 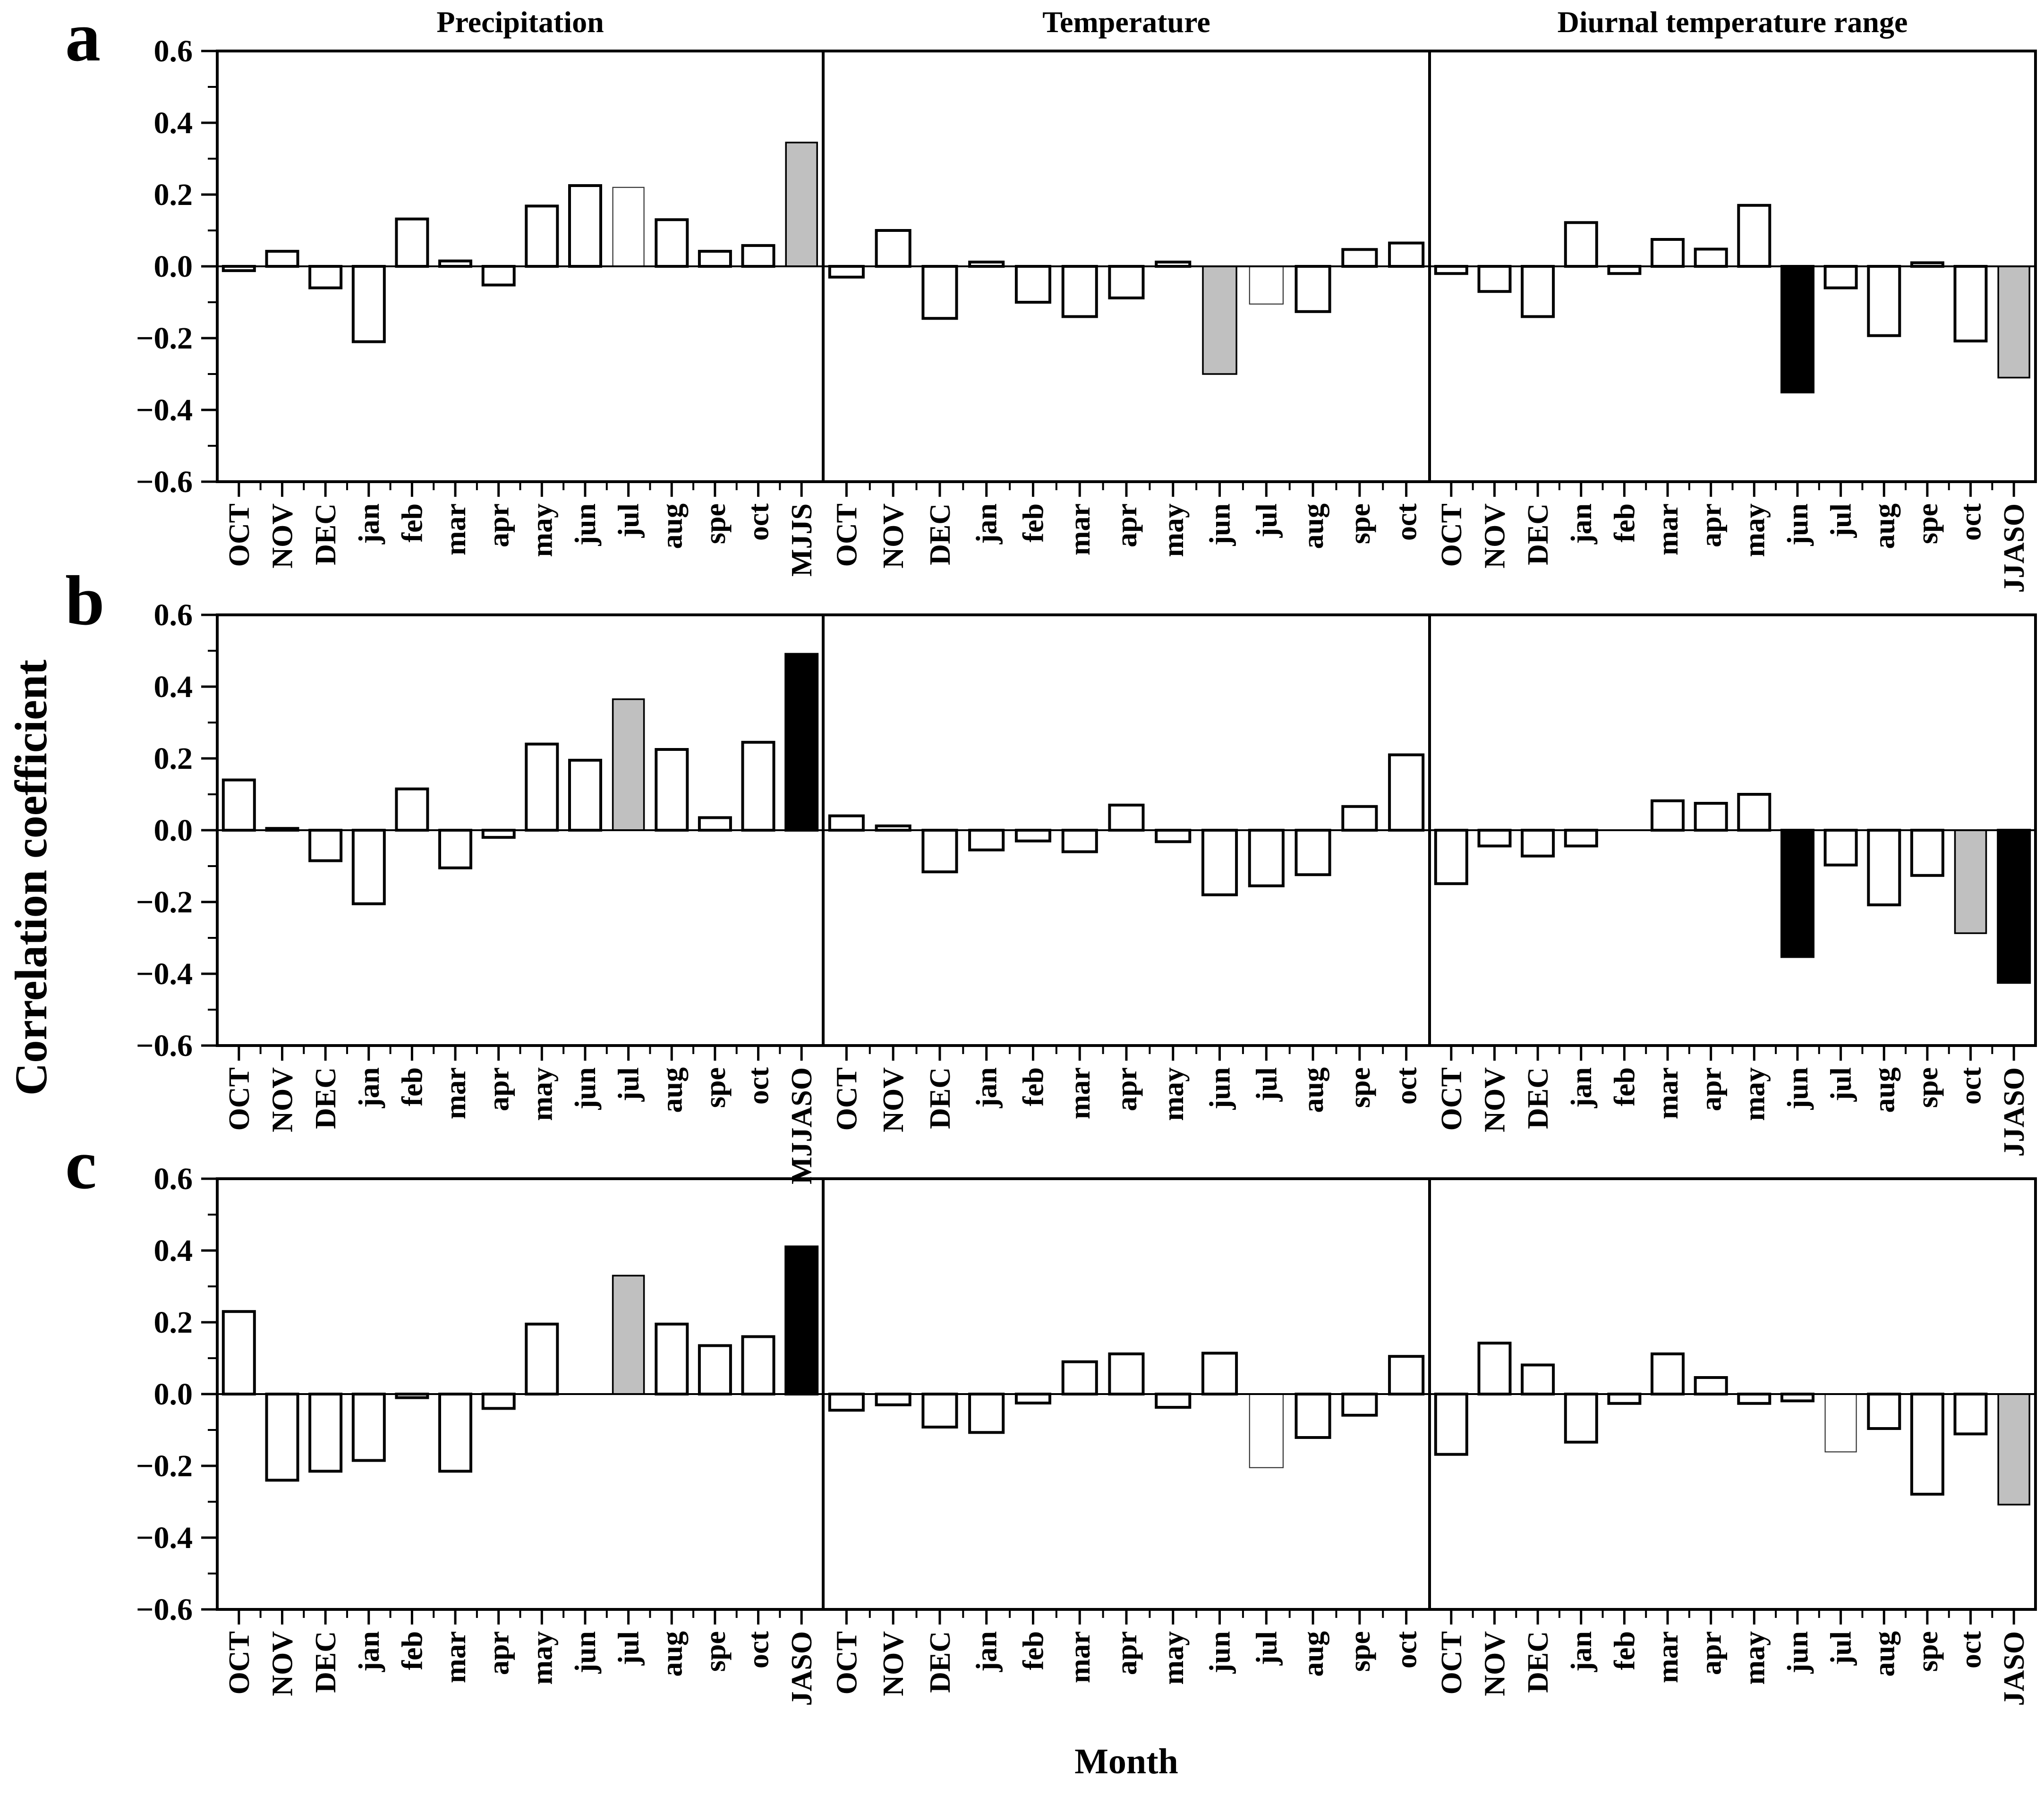 What do you see at coordinates (1884, 1411) in the screenshot?
I see `bar-c-diurnal-temperature-range-aug` at bounding box center [1884, 1411].